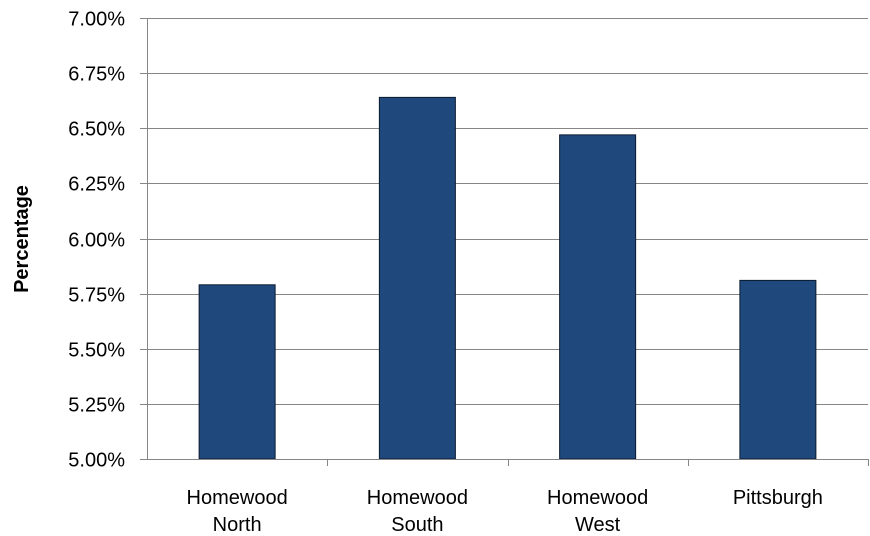  I want to click on x-category-label: Homewood South, so click(417, 511).